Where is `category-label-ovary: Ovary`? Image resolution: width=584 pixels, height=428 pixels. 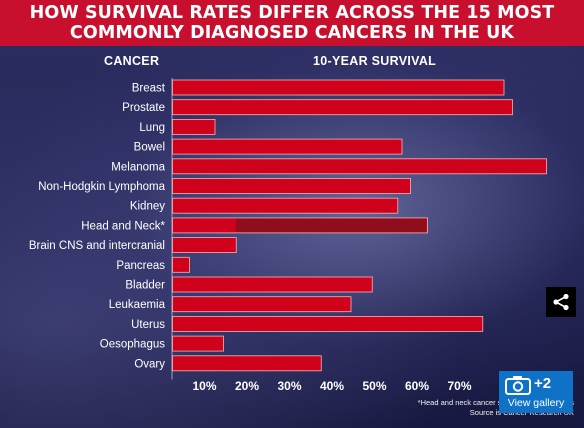 category-label-ovary: Ovary is located at coordinates (149, 364).